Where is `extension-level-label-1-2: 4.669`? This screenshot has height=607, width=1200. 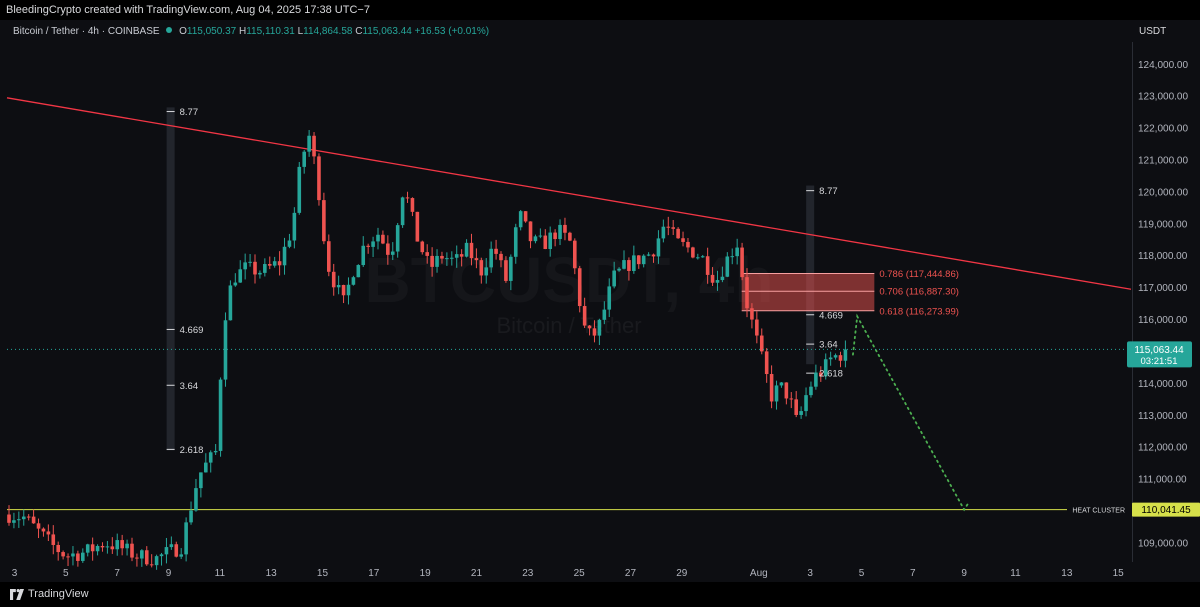 extension-level-label-1-2: 4.669 is located at coordinates (192, 330).